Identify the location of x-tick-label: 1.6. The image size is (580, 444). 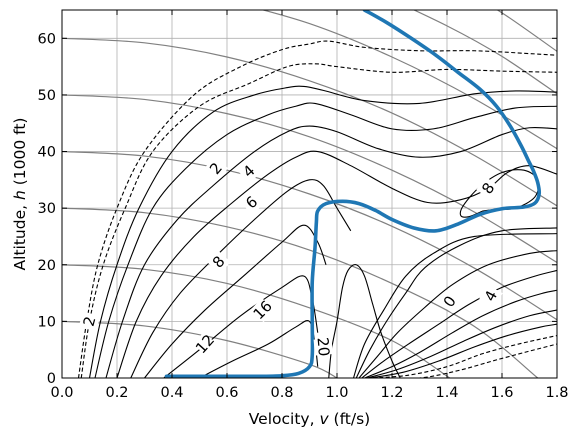
(501, 393).